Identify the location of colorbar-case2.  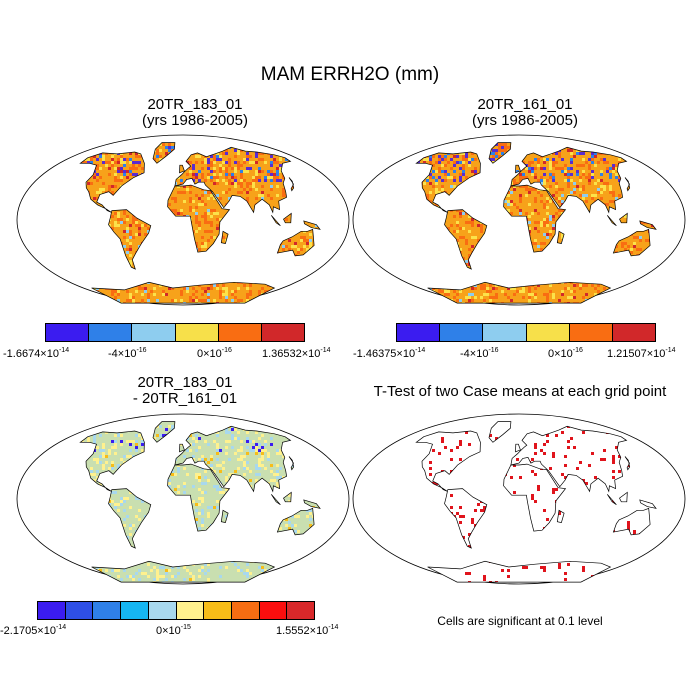
(526, 332).